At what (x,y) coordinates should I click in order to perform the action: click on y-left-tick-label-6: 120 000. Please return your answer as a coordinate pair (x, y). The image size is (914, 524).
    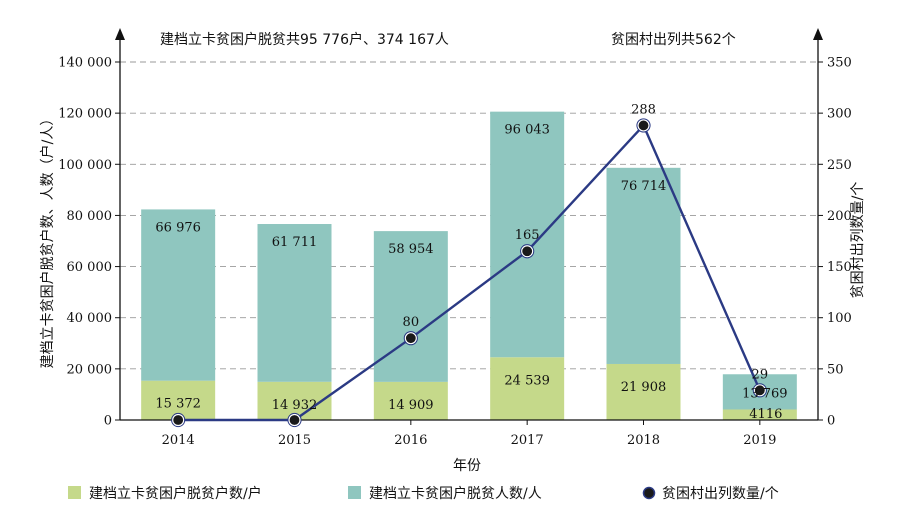
    Looking at the image, I should click on (85, 114).